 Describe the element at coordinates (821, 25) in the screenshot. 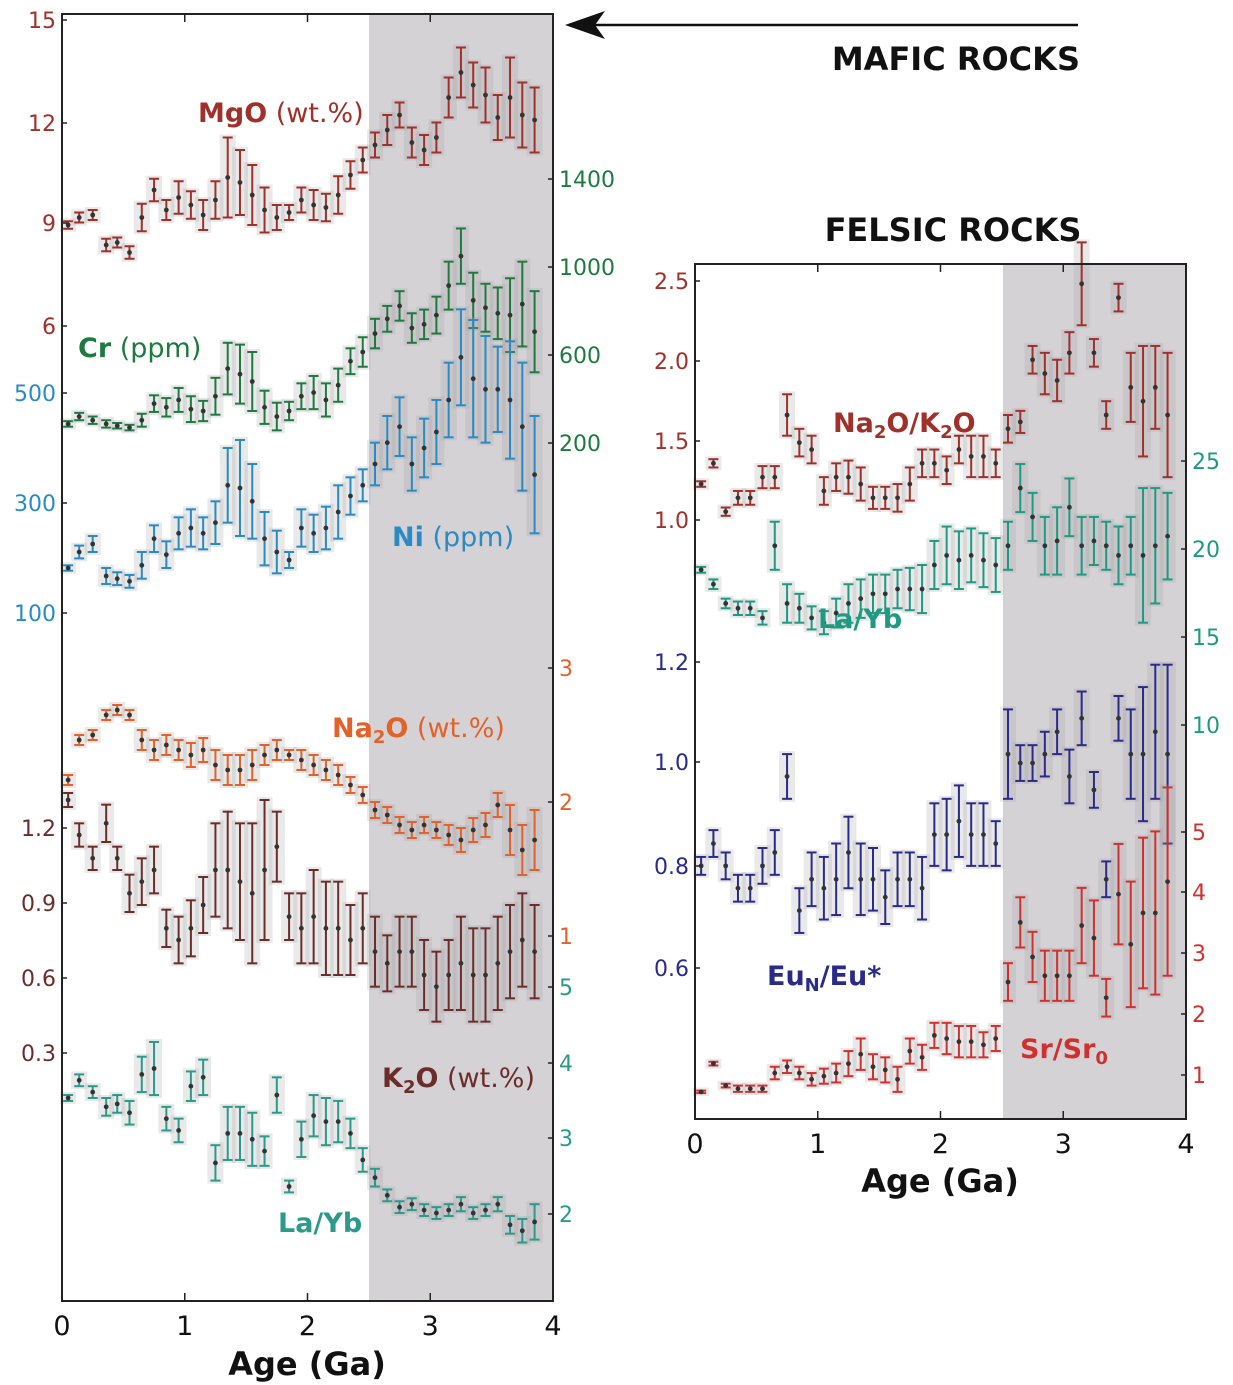

I see `mafic-arrow` at that location.